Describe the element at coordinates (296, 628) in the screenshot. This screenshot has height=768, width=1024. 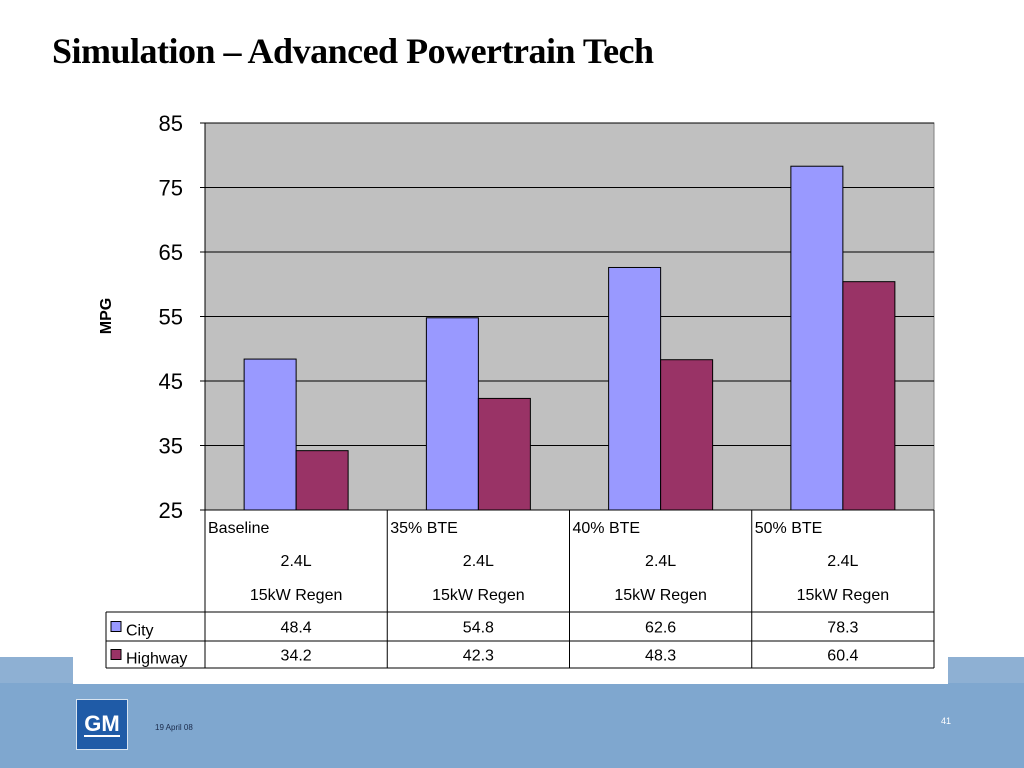
I see `table-value: 48.4` at that location.